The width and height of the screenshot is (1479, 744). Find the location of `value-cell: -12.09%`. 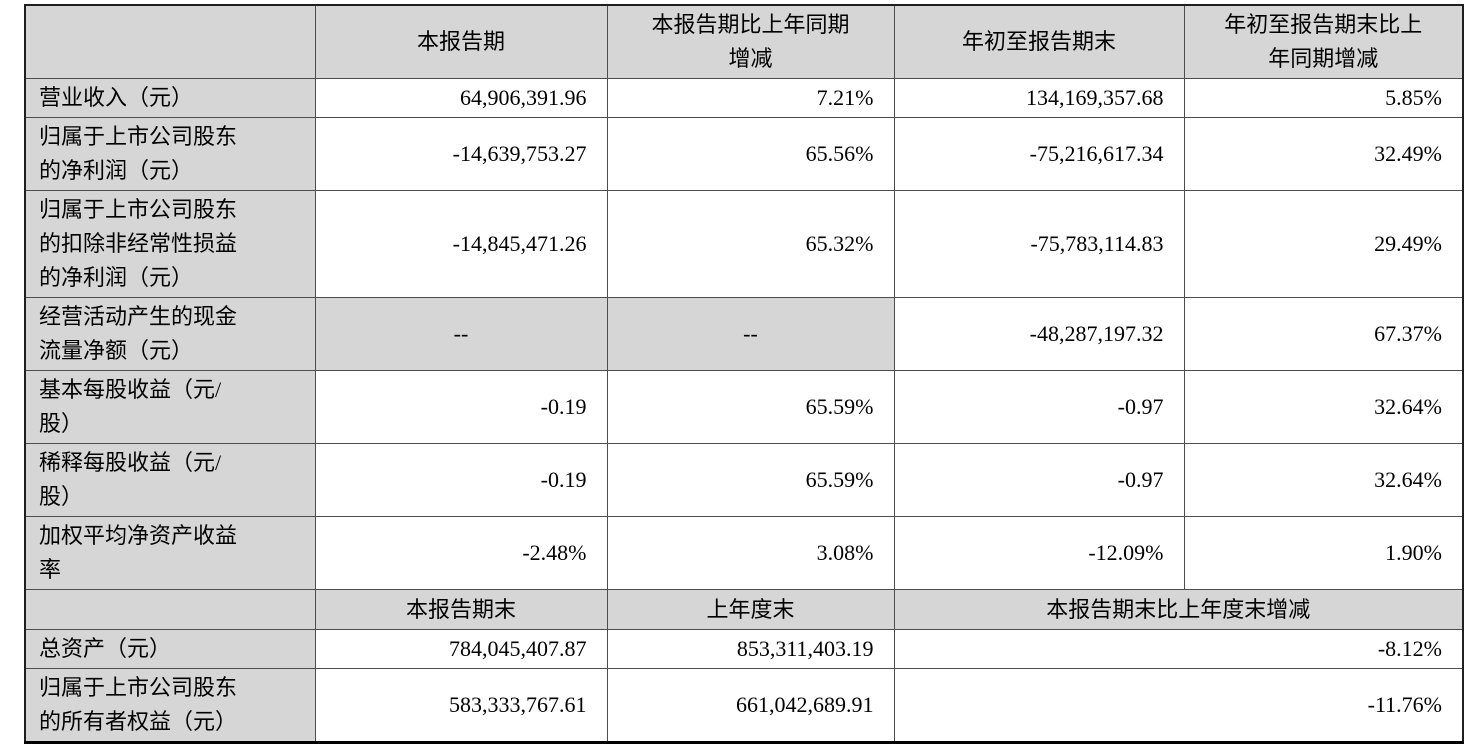

value-cell: -12.09% is located at coordinates (1039, 553).